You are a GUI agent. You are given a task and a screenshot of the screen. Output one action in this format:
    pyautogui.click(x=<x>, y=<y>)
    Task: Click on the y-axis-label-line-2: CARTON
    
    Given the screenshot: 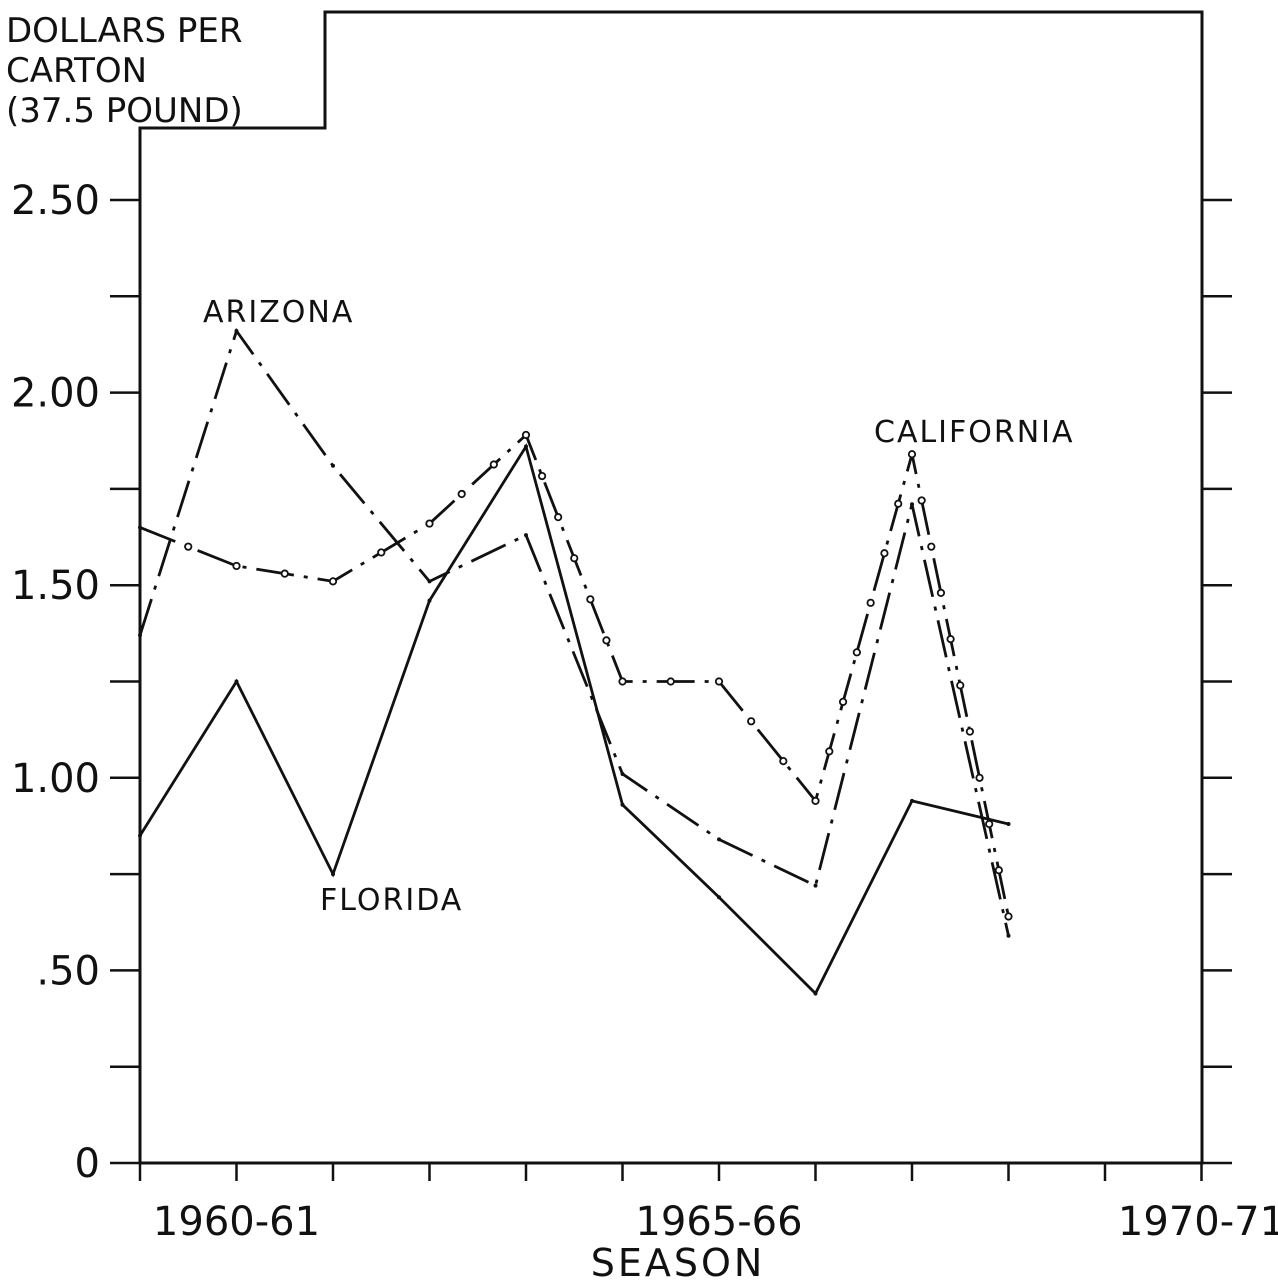 What is the action you would take?
    pyautogui.click(x=76, y=71)
    